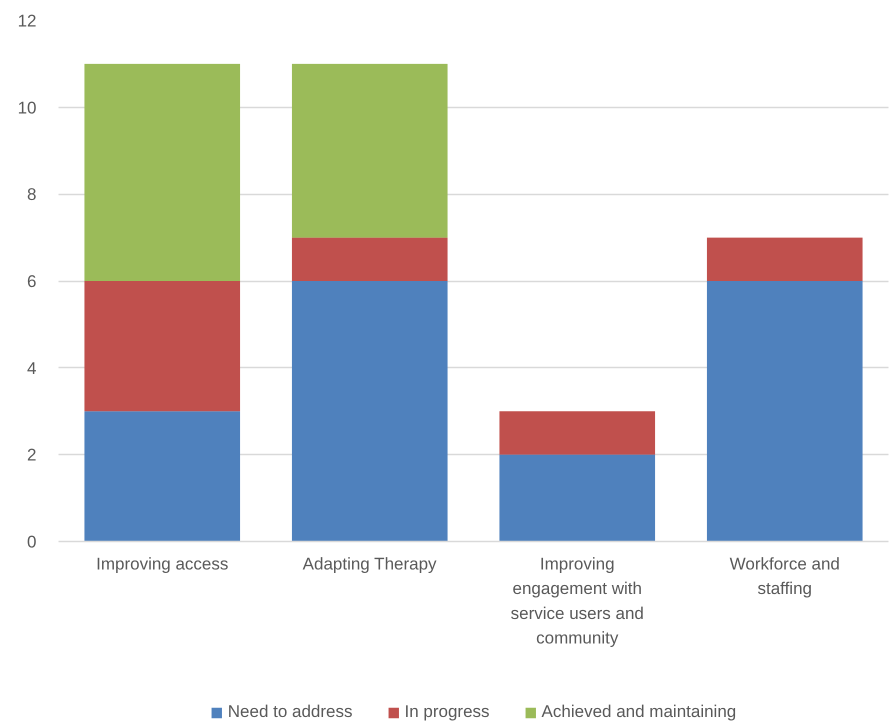  Describe the element at coordinates (785, 576) in the screenshot. I see `x-tick-label: Workforce and staffing` at that location.